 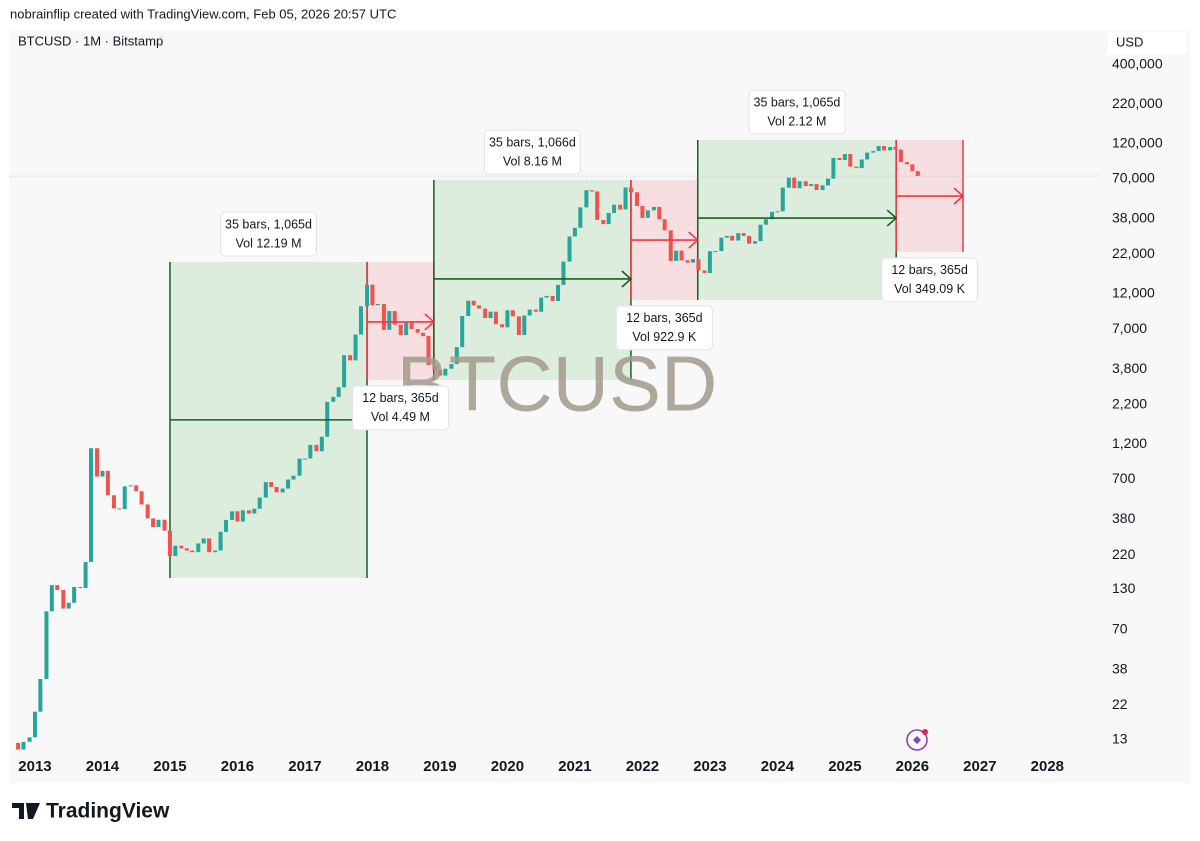 I want to click on y-tick-label: 13, so click(x=1120, y=739).